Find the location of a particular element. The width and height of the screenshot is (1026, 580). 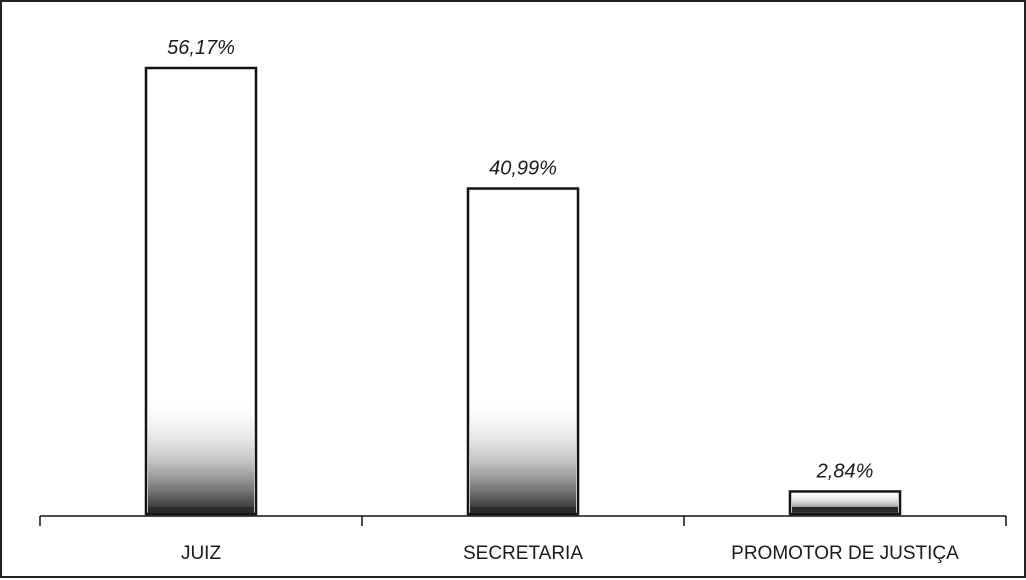

data-label-2: 2,84% is located at coordinates (845, 471).